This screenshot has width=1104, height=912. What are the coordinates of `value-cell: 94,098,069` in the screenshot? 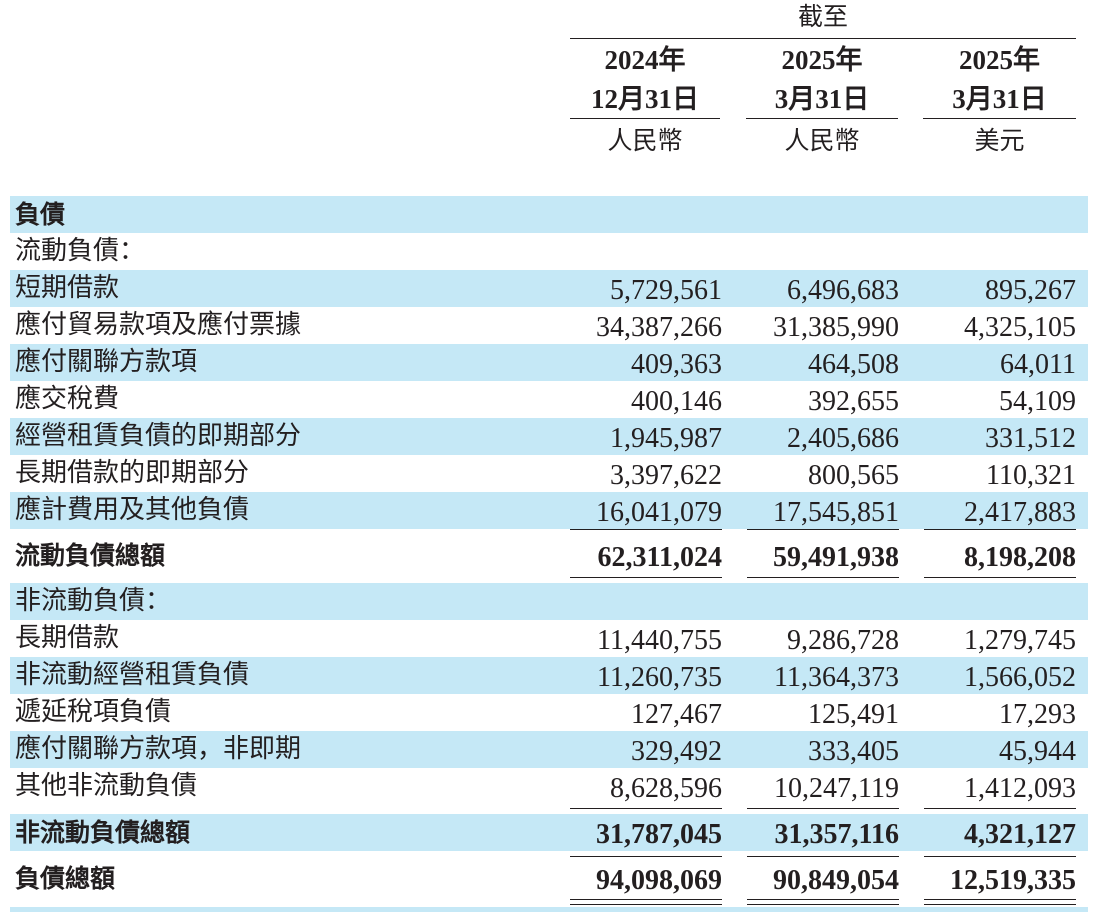 It's located at (659, 880).